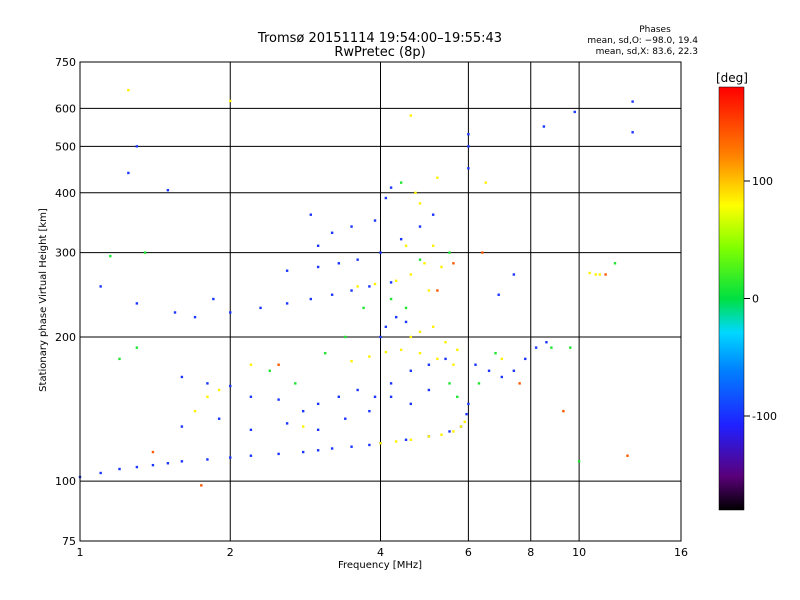  What do you see at coordinates (65, 193) in the screenshot?
I see `y-tick-label: 400` at bounding box center [65, 193].